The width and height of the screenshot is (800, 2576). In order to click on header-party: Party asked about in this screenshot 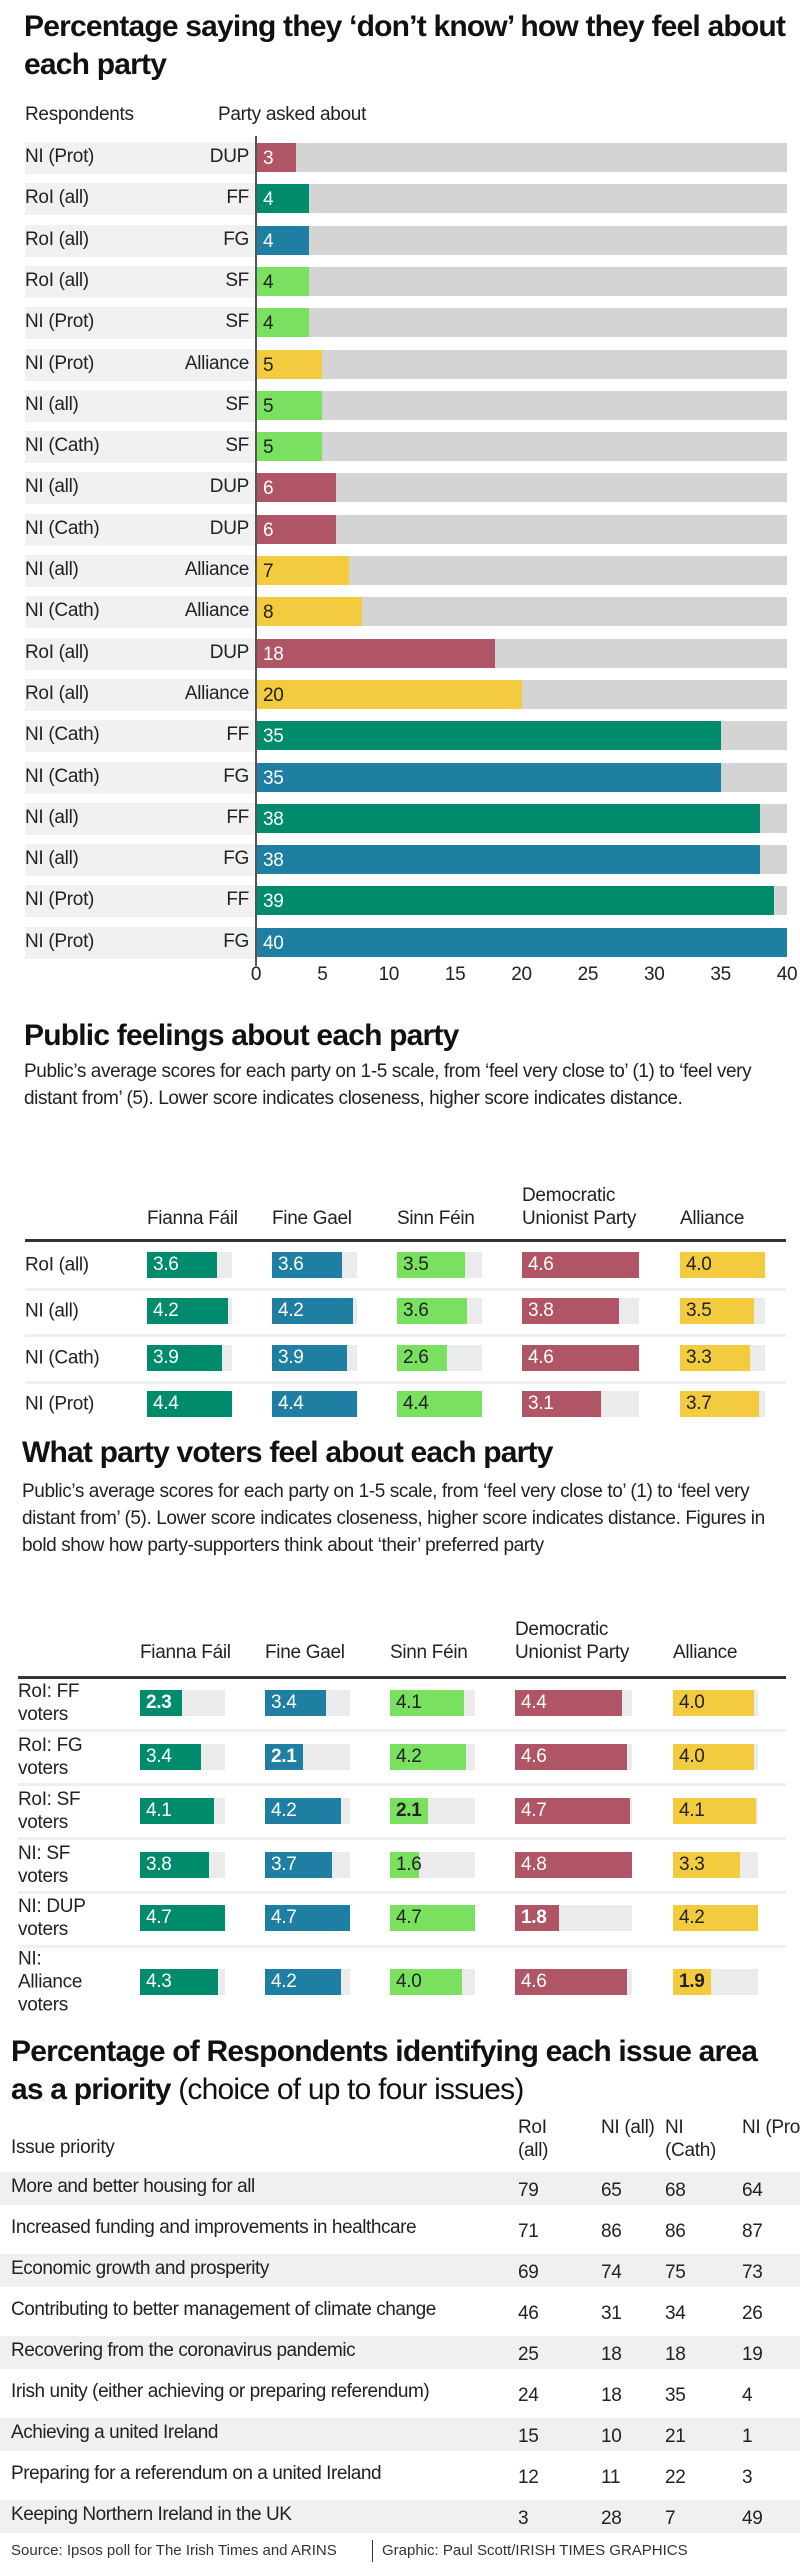, I will do `click(292, 114)`.